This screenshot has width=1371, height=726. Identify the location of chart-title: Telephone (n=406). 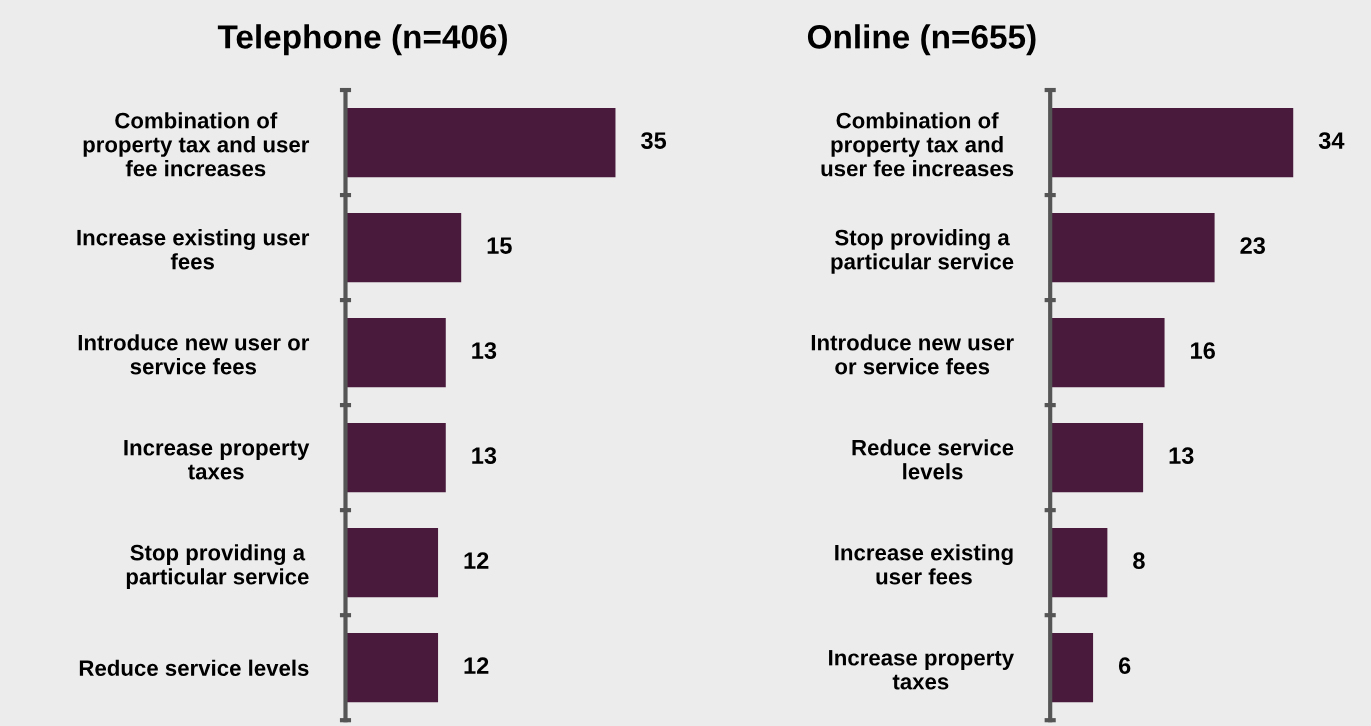
(362, 40).